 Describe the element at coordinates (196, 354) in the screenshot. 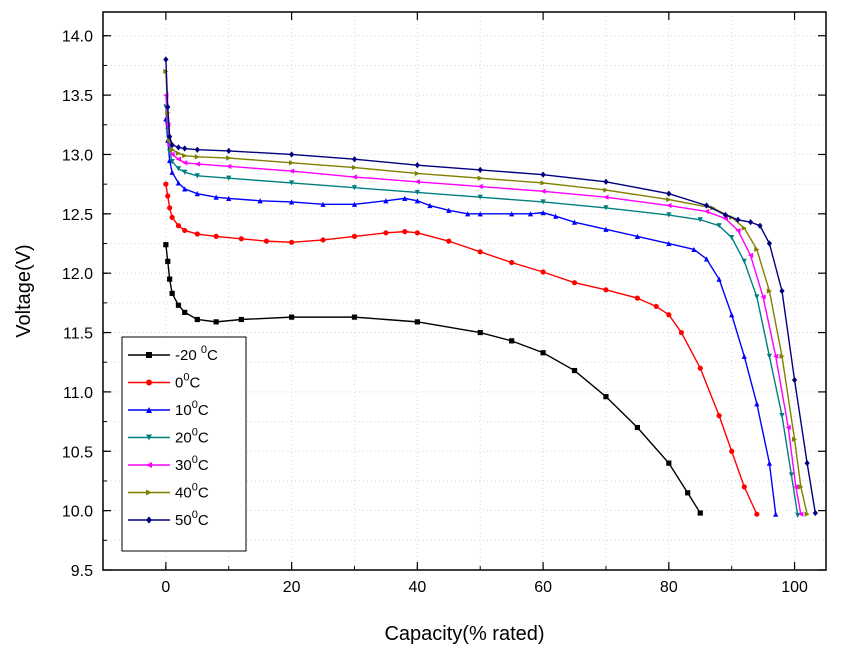

I see `legend-label: -20 0C` at that location.